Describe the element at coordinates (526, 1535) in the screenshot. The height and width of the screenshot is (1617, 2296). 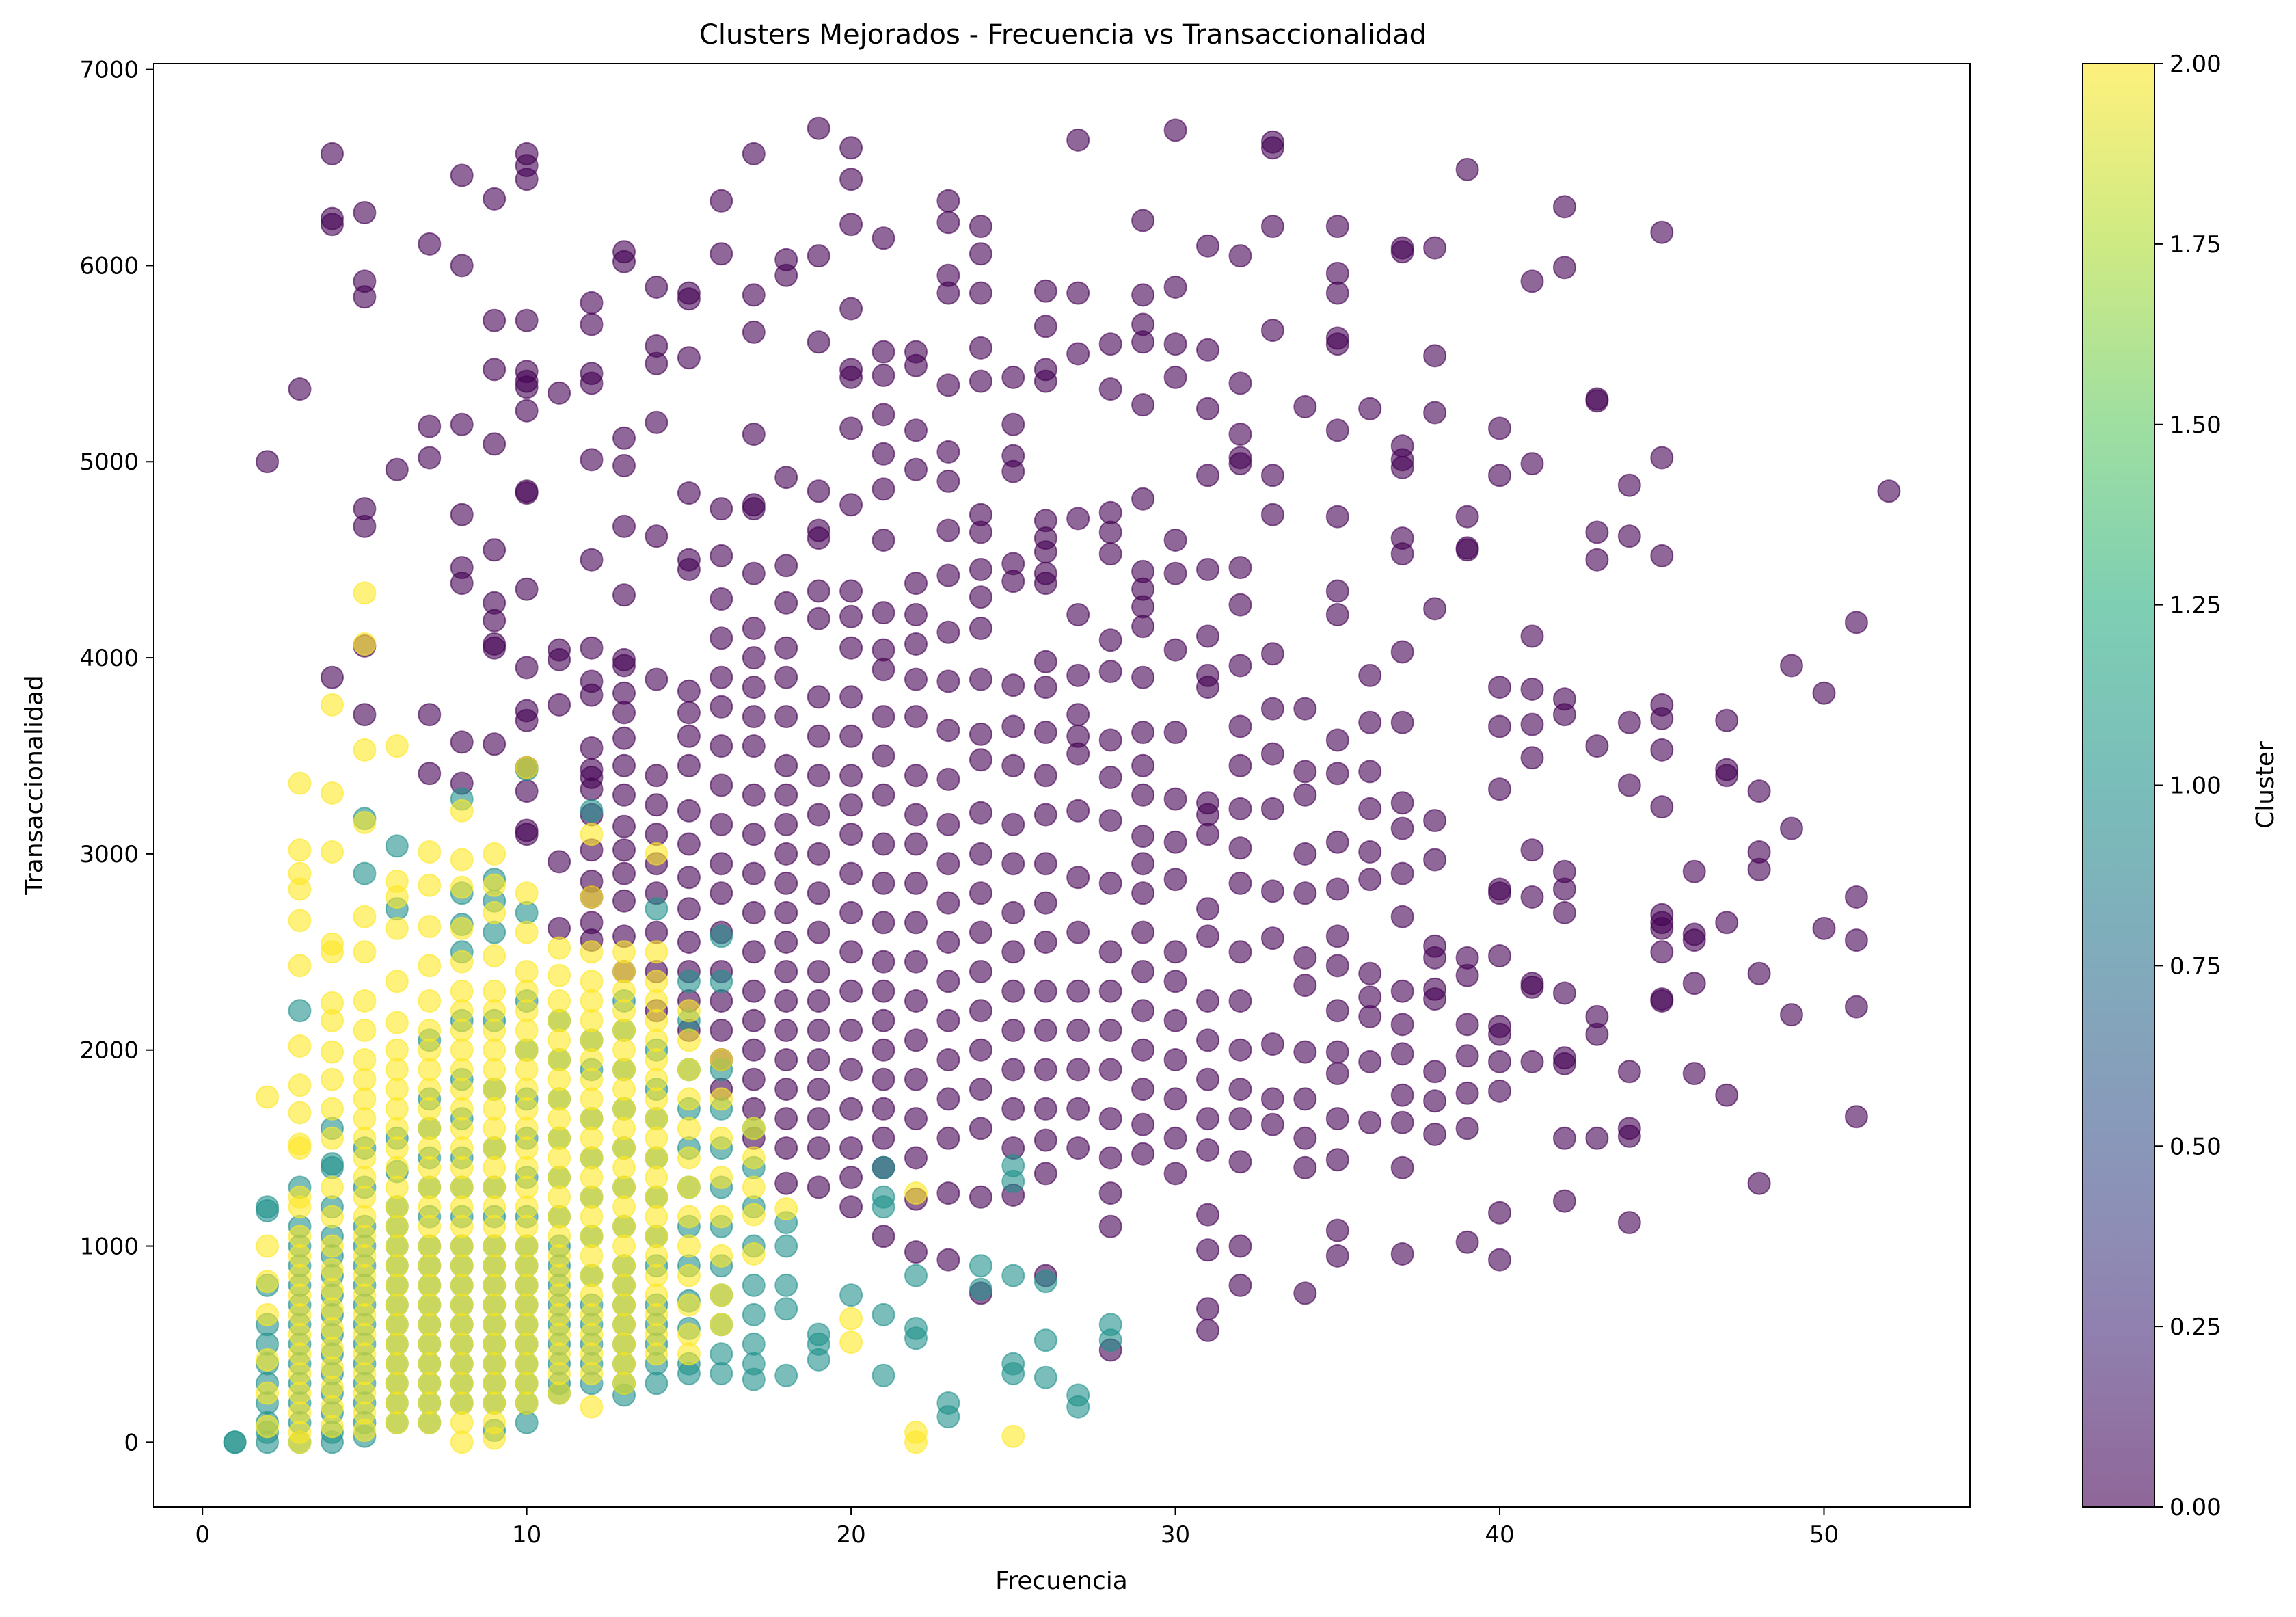
I see `x-tick-label: 10` at that location.